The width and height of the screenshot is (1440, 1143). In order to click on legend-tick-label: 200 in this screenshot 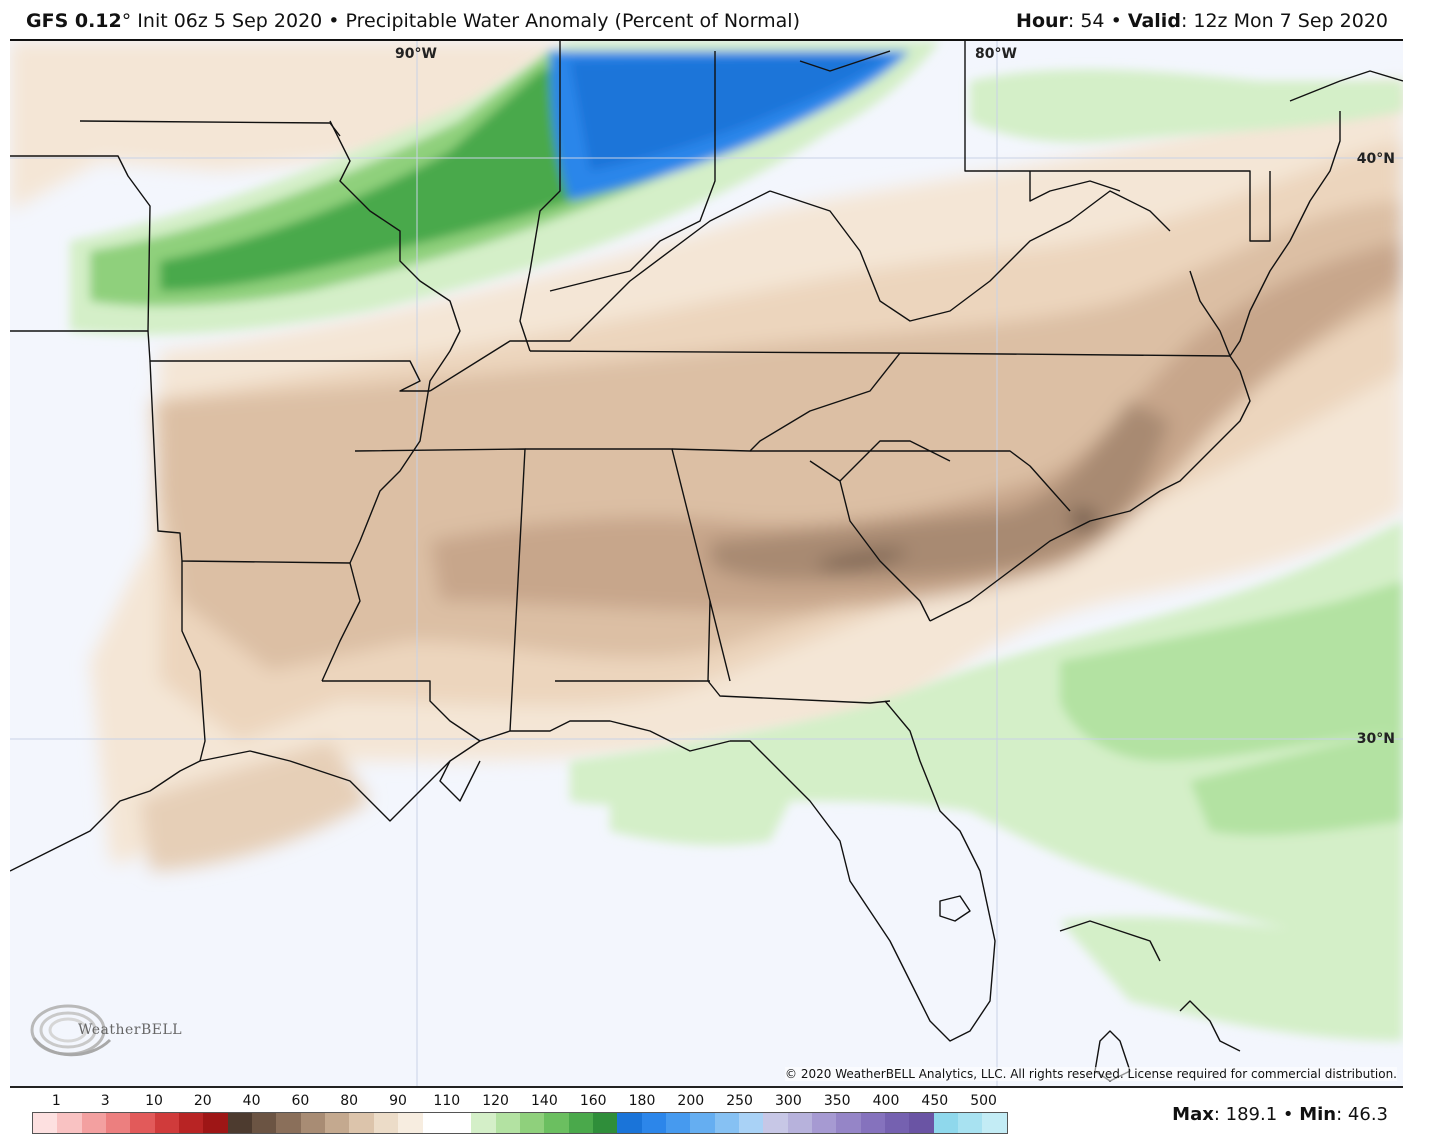, I will do `click(691, 1101)`.